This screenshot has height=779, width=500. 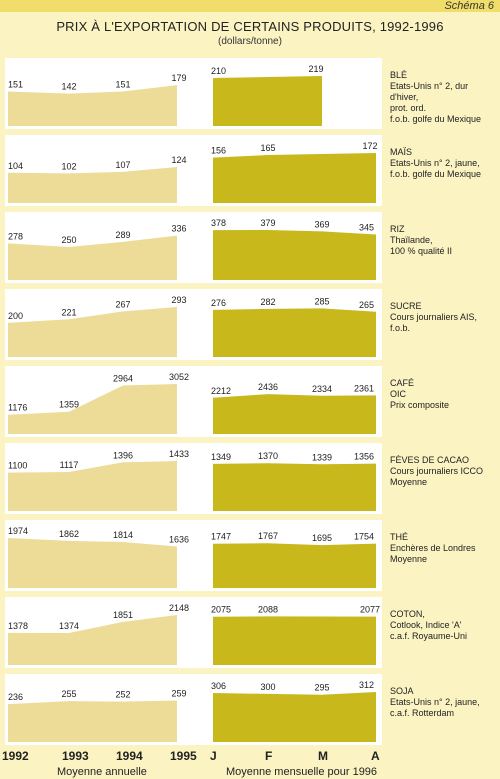 I want to click on the-annual-label-1993: 1862, so click(x=69, y=534).